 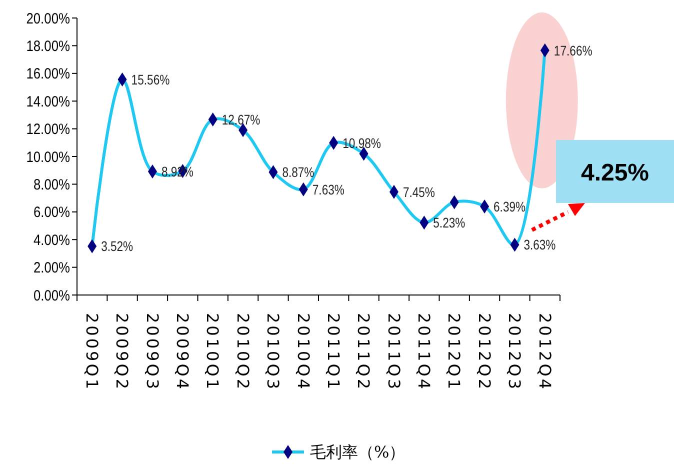 What do you see at coordinates (544, 352) in the screenshot?
I see `x-tick-label: 2012Q4` at bounding box center [544, 352].